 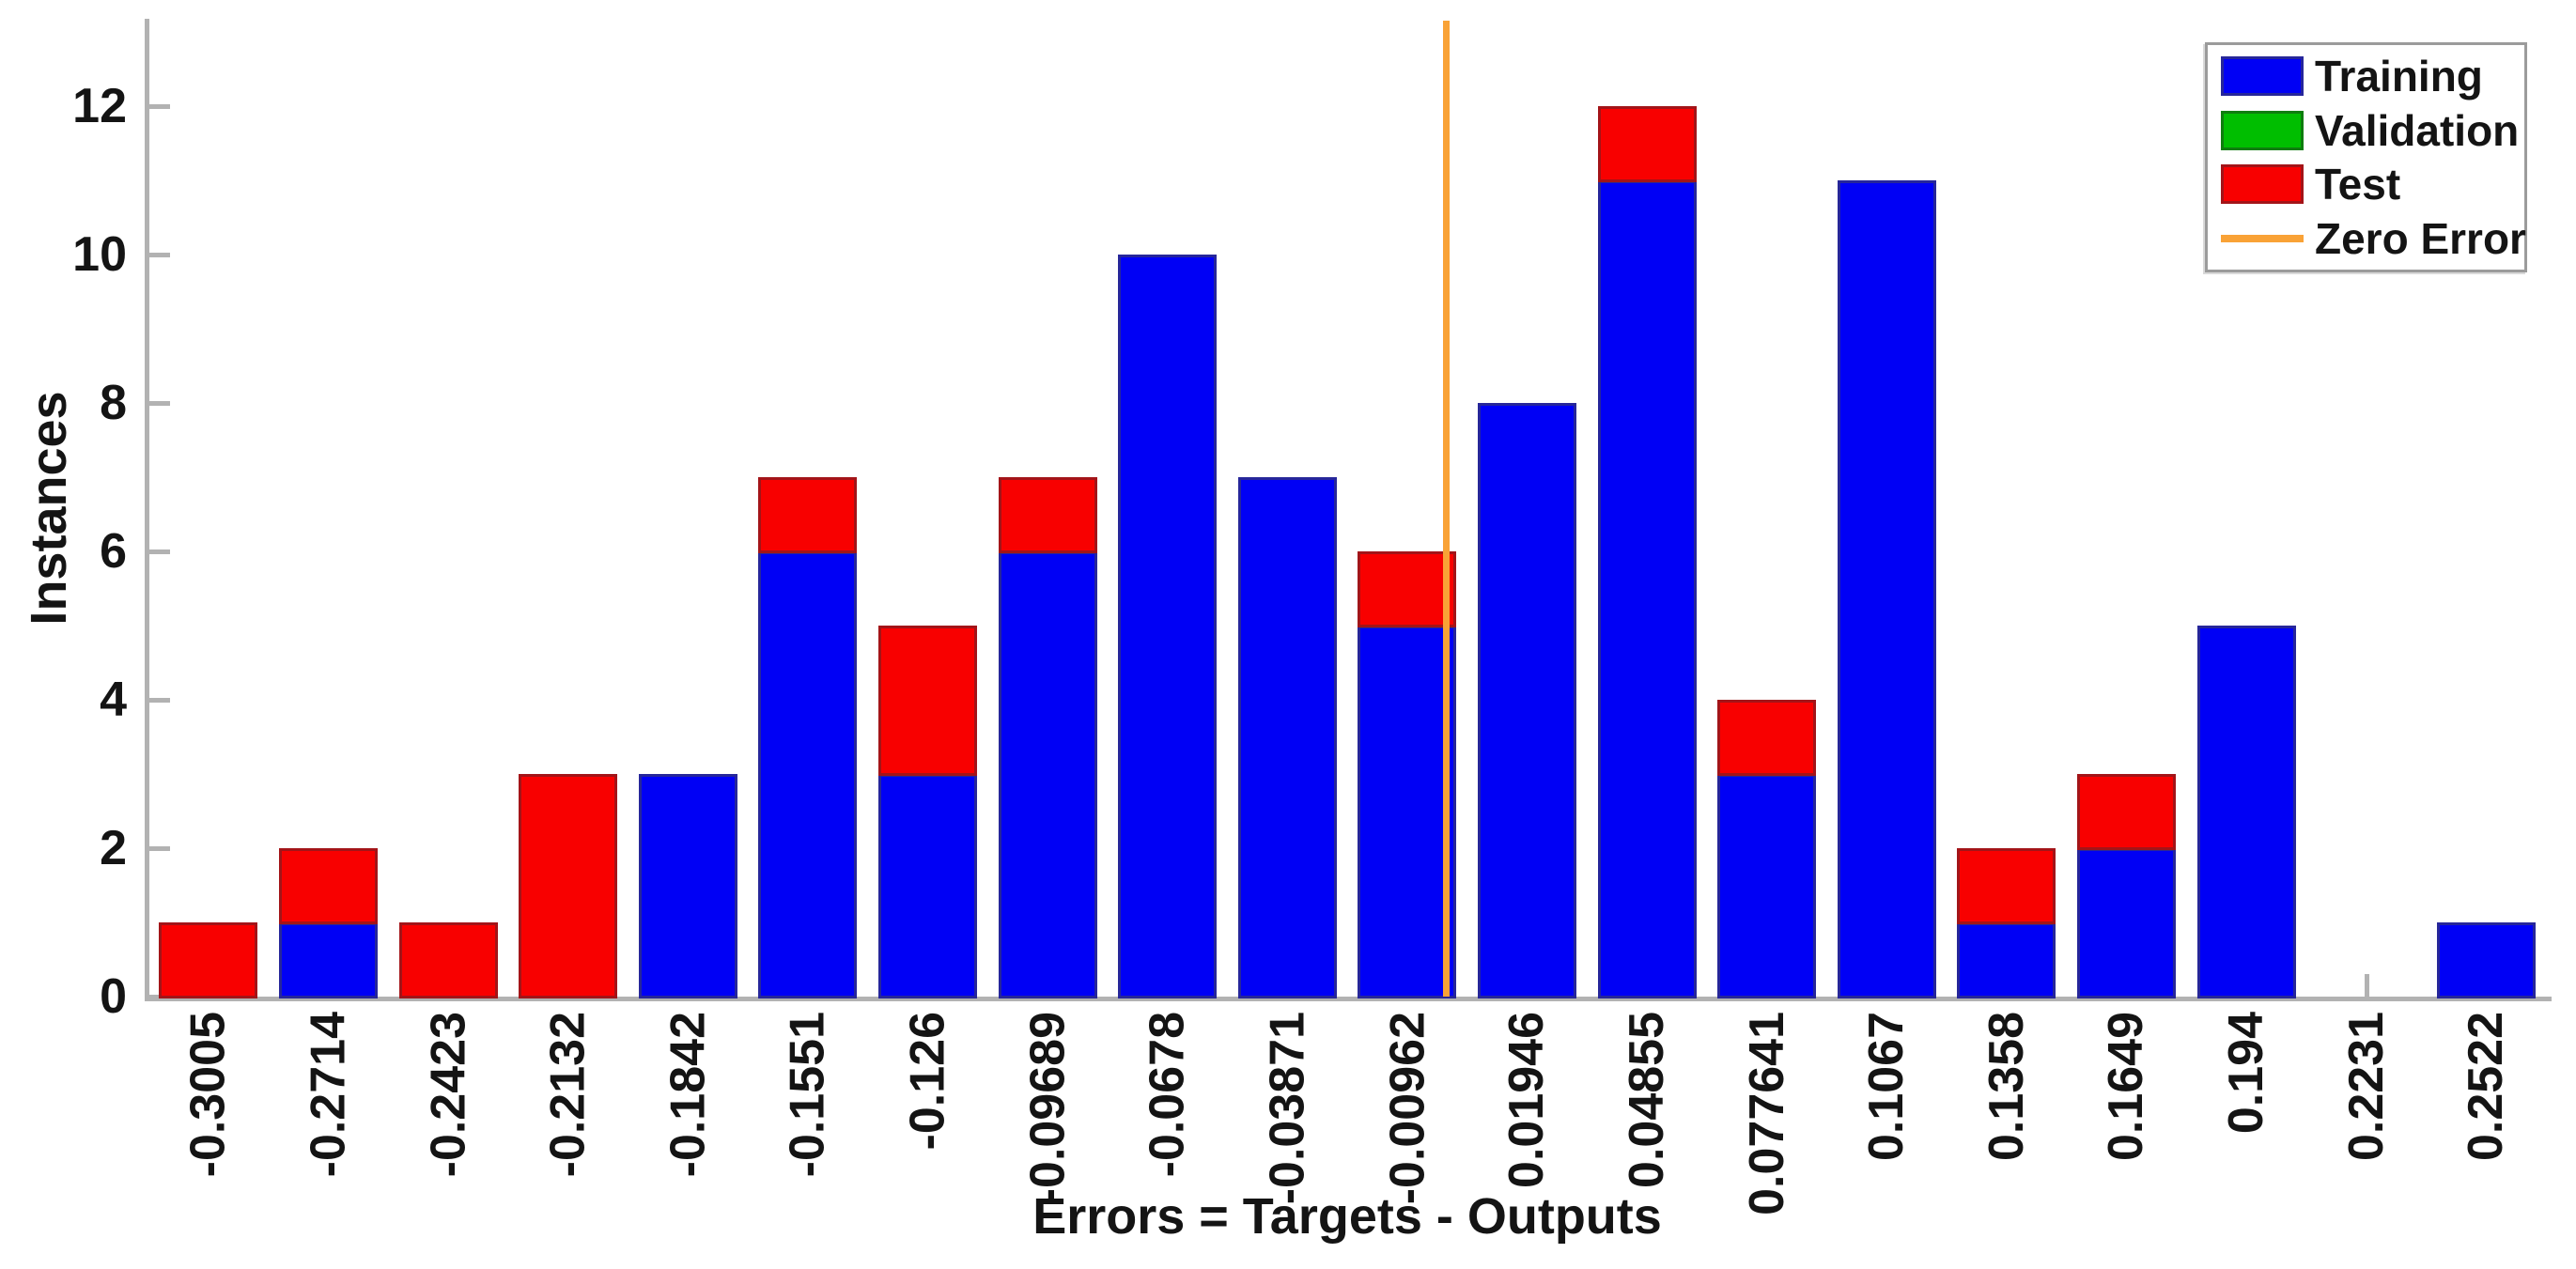 What do you see at coordinates (1527, 1100) in the screenshot?
I see `x-tick-label-text: 0.01946` at bounding box center [1527, 1100].